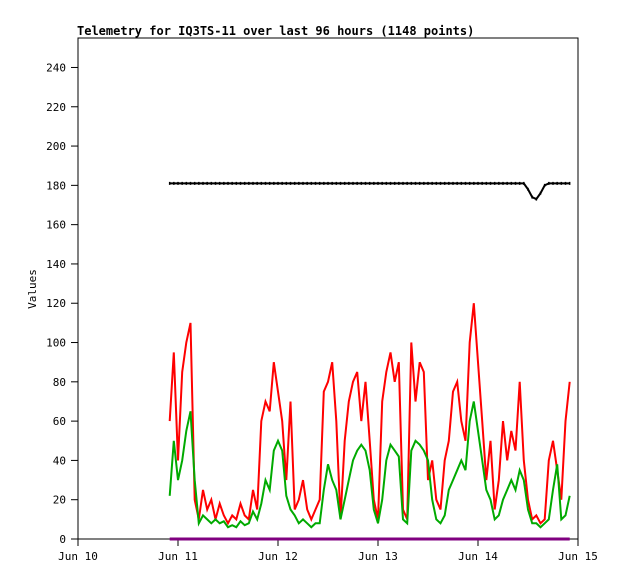 This screenshot has width=618, height=579. What do you see at coordinates (478, 556) in the screenshot?
I see `x-tick-label: Jun 14` at bounding box center [478, 556].